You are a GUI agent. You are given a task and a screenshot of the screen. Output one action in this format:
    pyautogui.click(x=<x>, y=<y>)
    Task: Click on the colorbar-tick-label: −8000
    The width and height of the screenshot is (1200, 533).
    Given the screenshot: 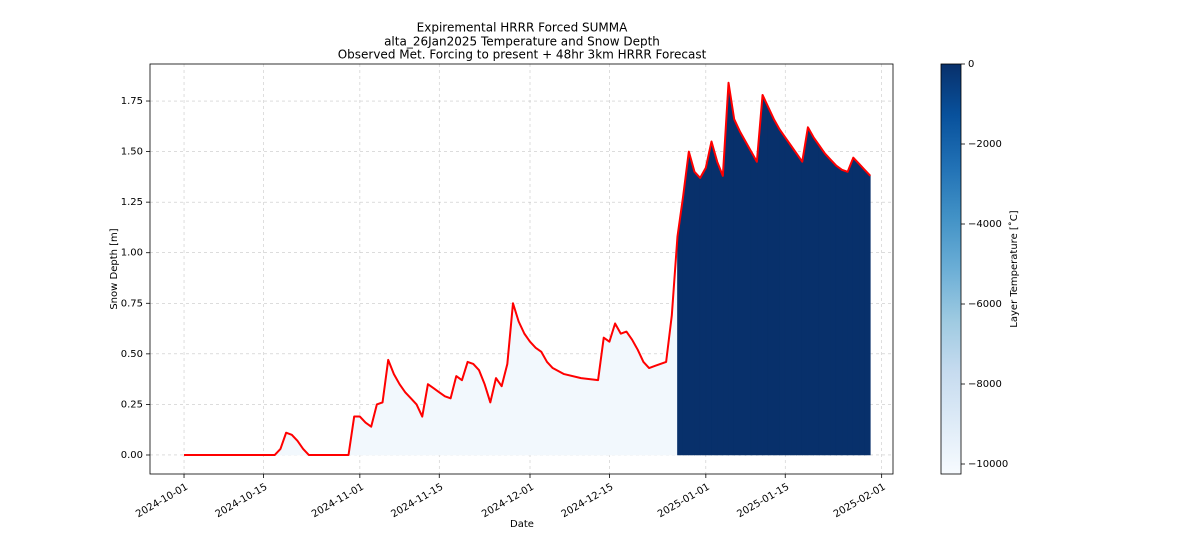 What is the action you would take?
    pyautogui.click(x=985, y=384)
    